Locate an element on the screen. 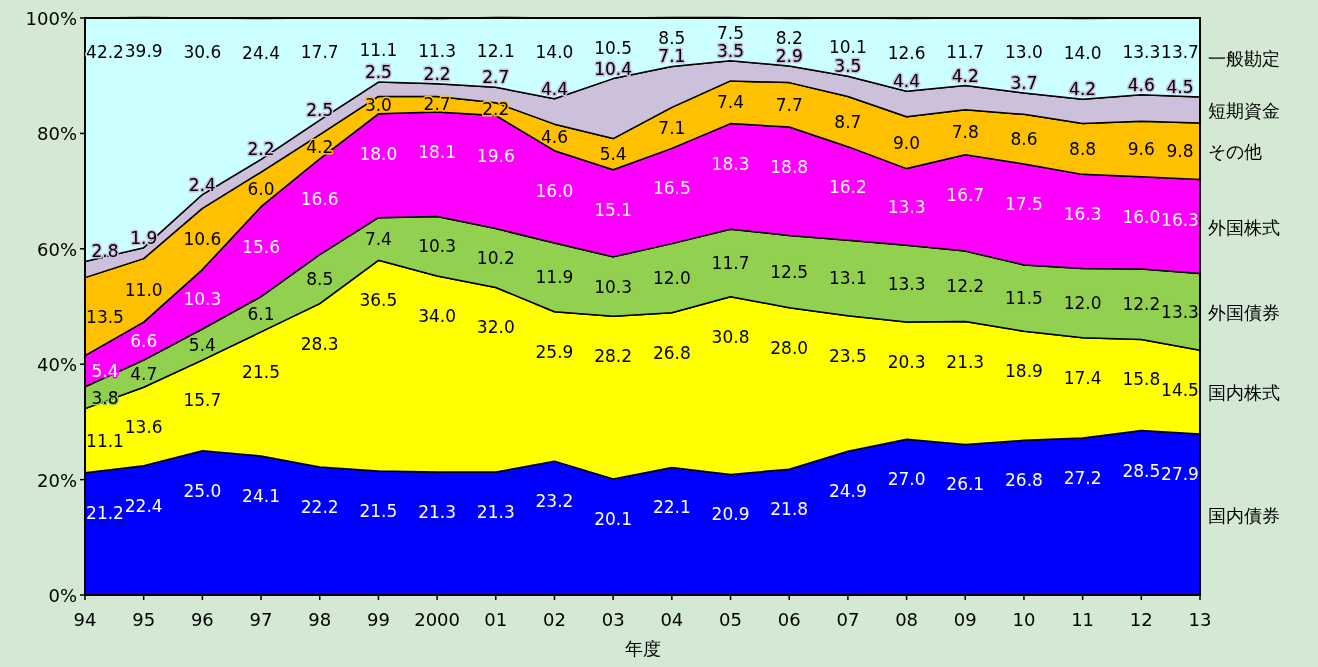  data-label: 4.7 is located at coordinates (144, 373).